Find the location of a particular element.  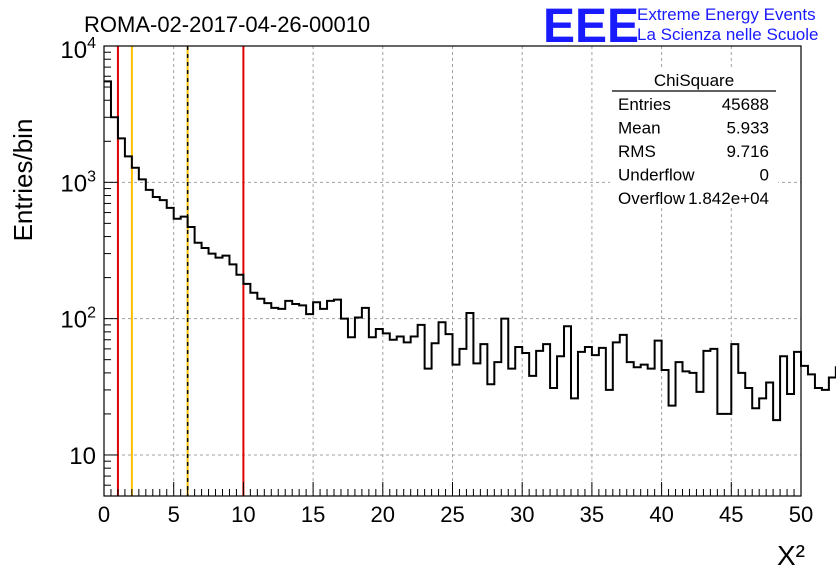

y-tick-label: 10³ is located at coordinates (78, 182).